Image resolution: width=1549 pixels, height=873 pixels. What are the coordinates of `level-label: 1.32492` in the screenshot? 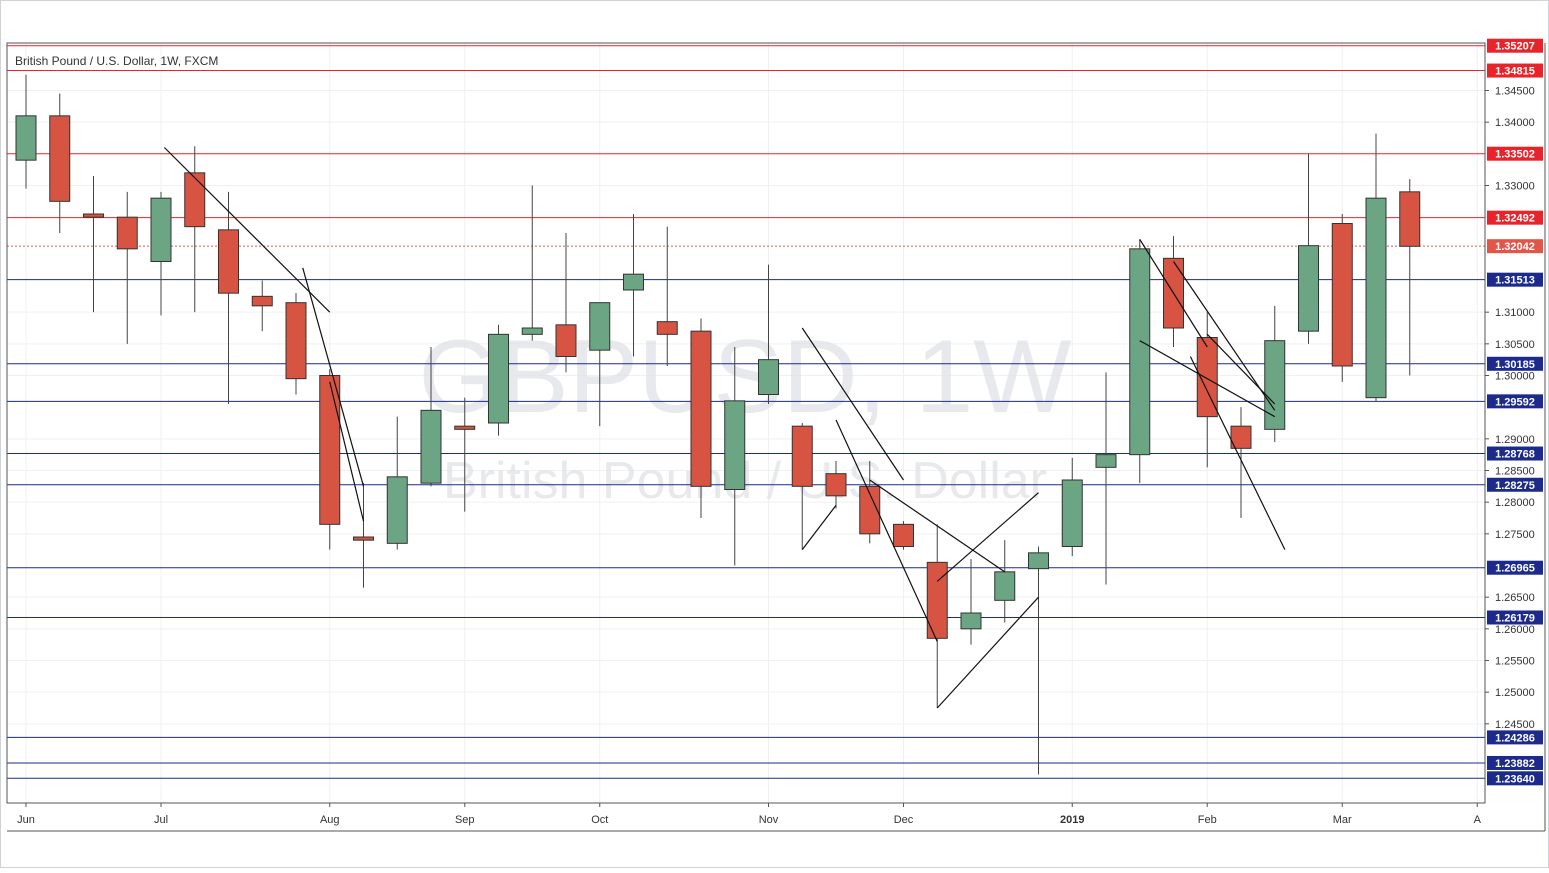 It's located at (1515, 219).